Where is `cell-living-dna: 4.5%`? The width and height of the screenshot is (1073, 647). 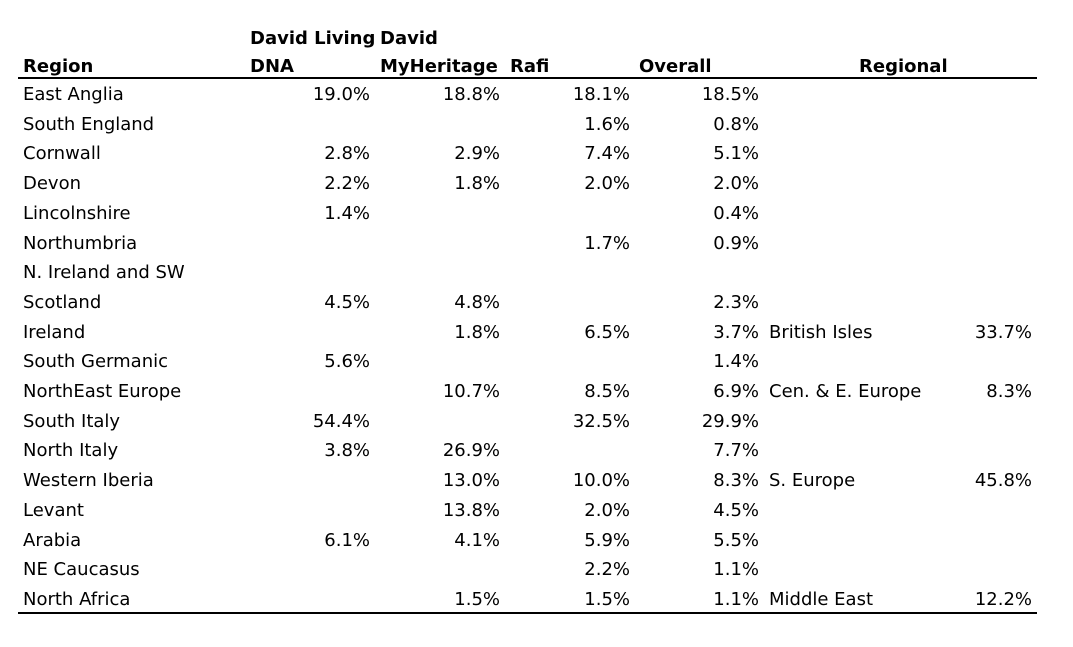
cell-living-dna: 4.5% is located at coordinates (347, 302).